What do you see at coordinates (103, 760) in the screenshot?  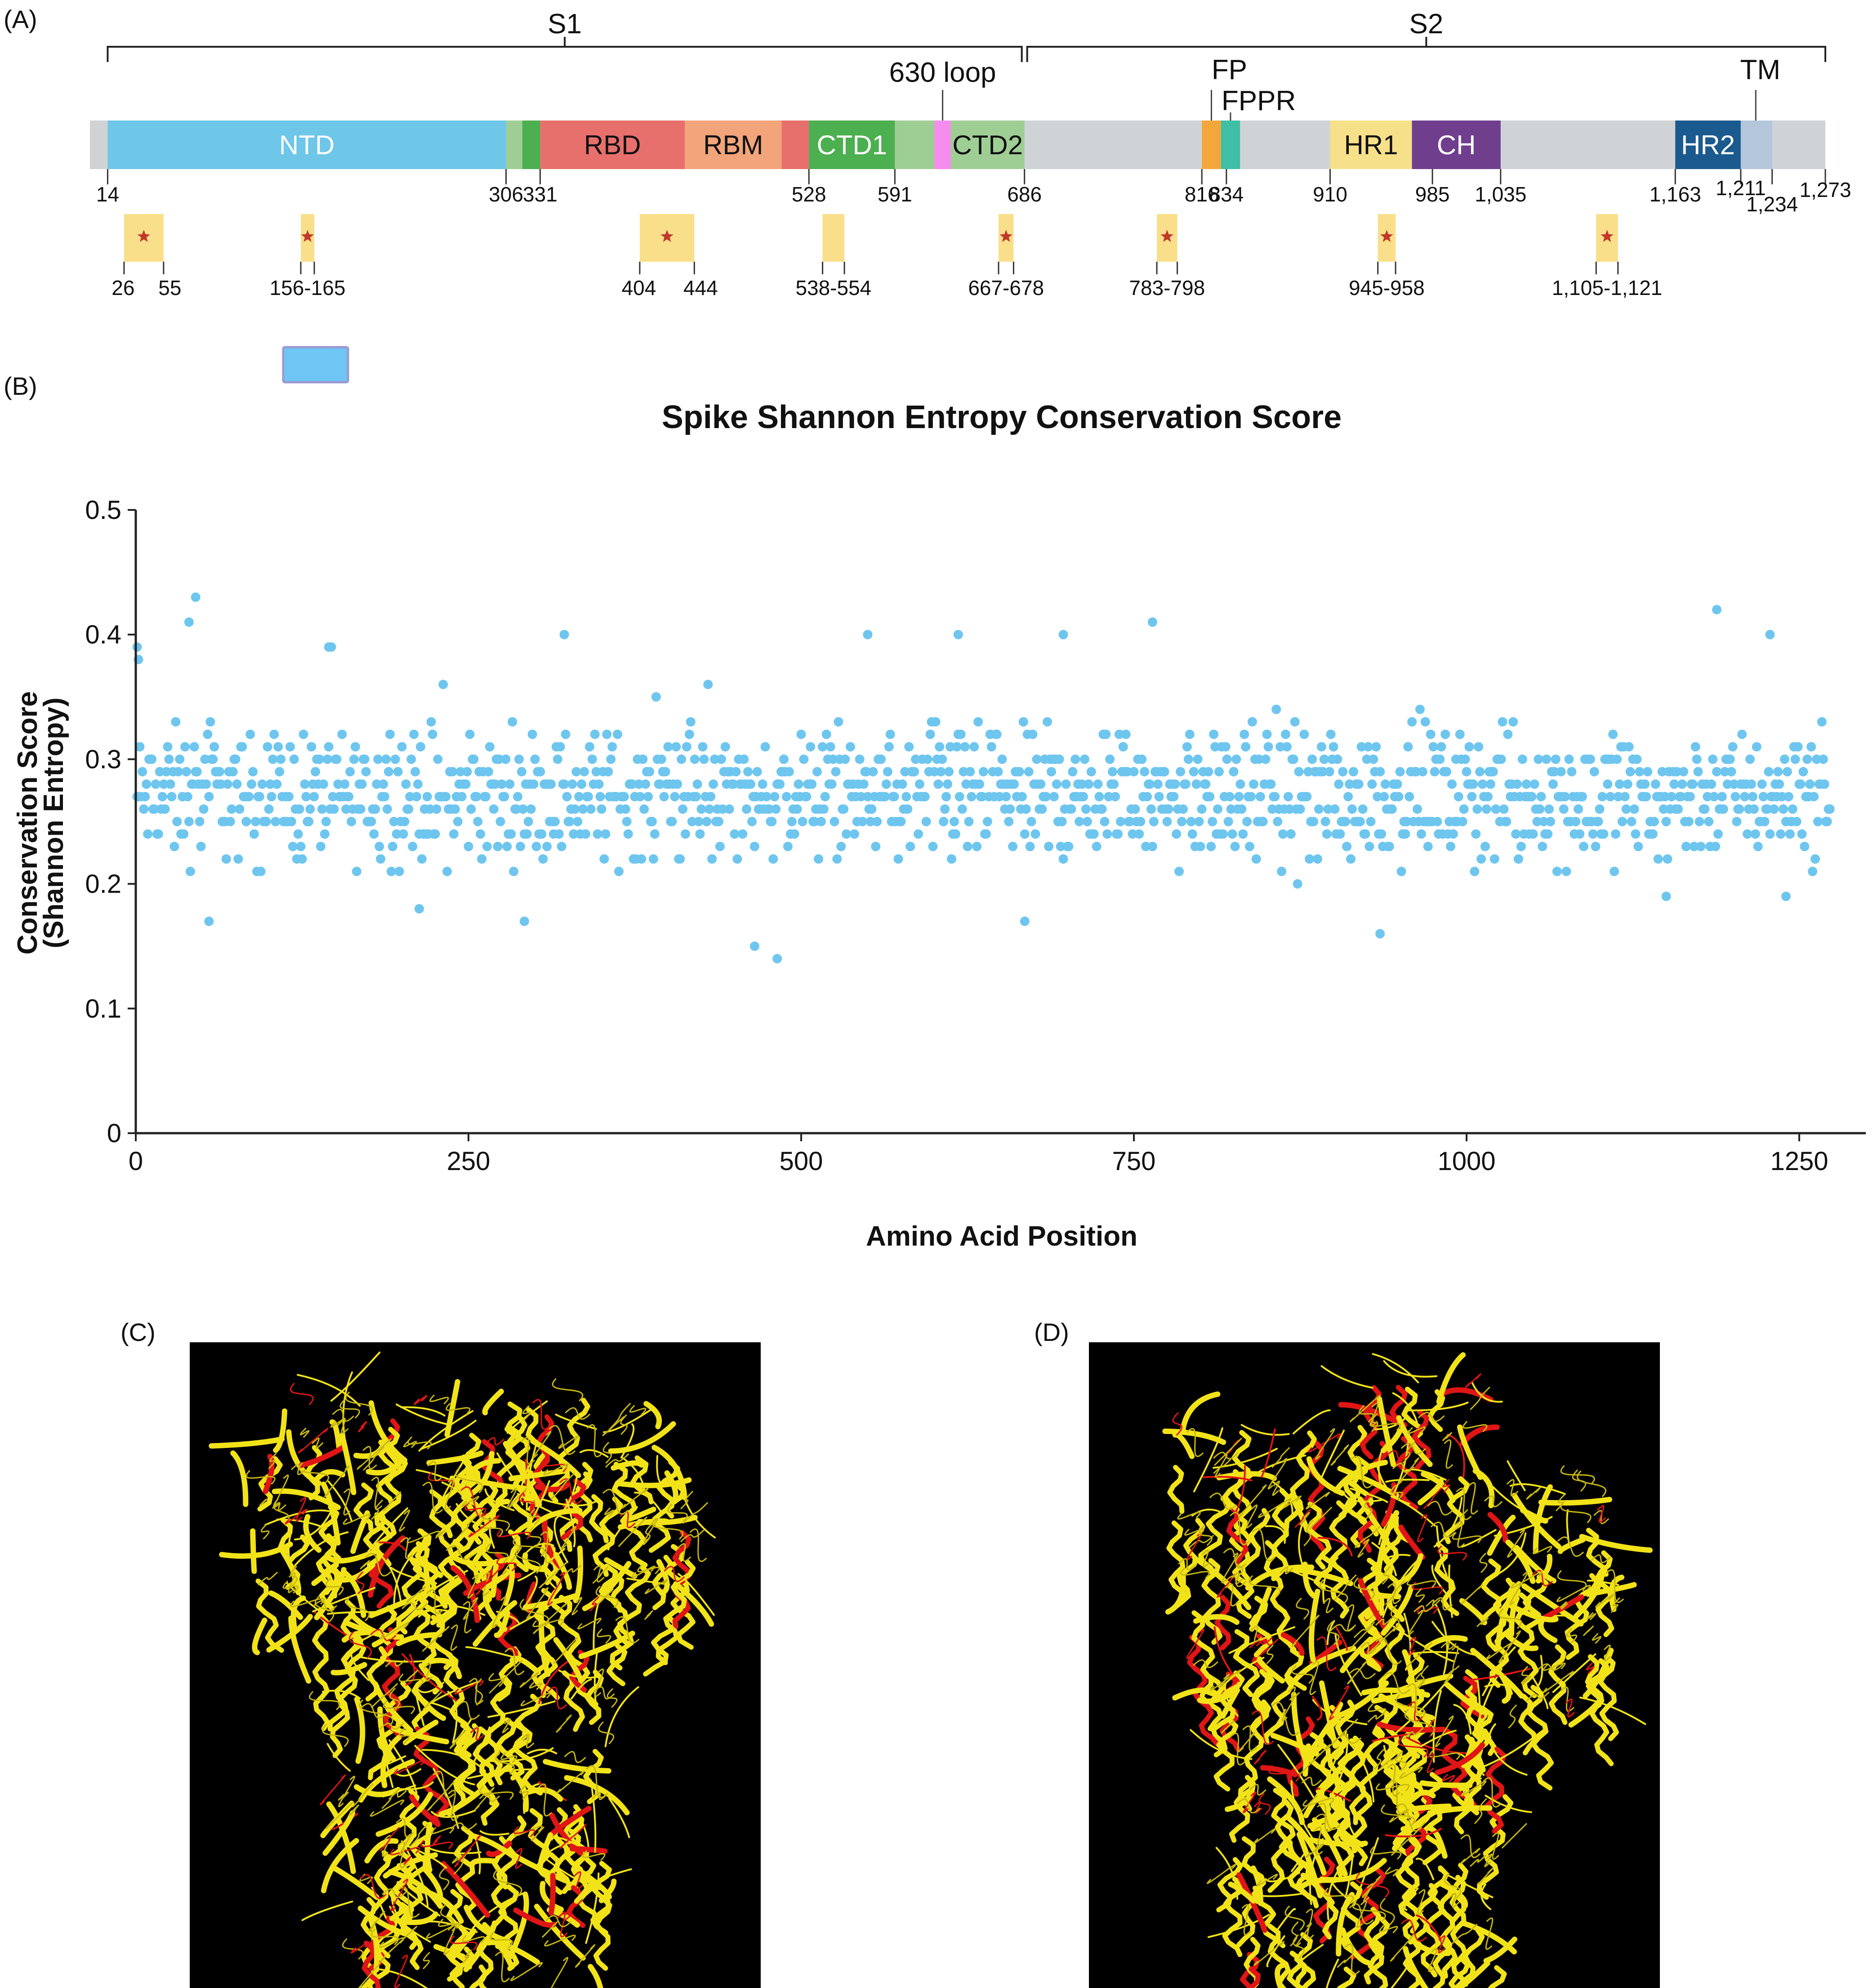 I see `y-tick-label: 0.3` at bounding box center [103, 760].